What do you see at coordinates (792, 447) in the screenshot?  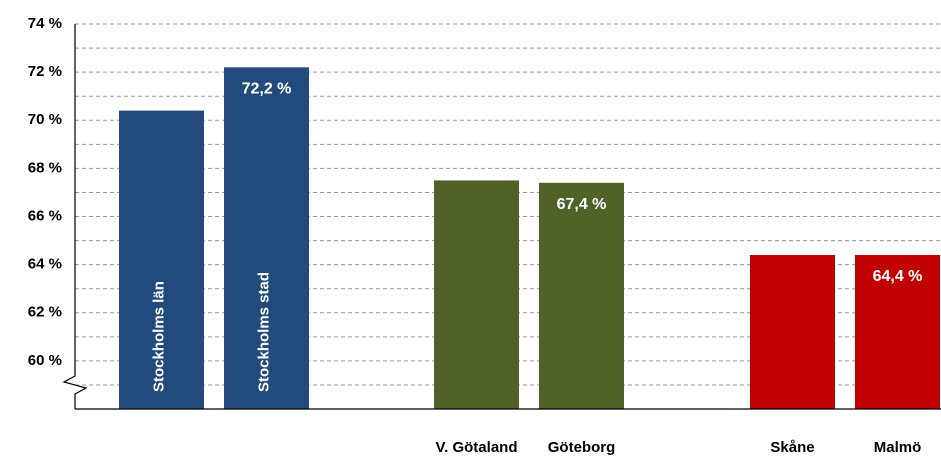 I see `x-tick-label: Skåne` at bounding box center [792, 447].